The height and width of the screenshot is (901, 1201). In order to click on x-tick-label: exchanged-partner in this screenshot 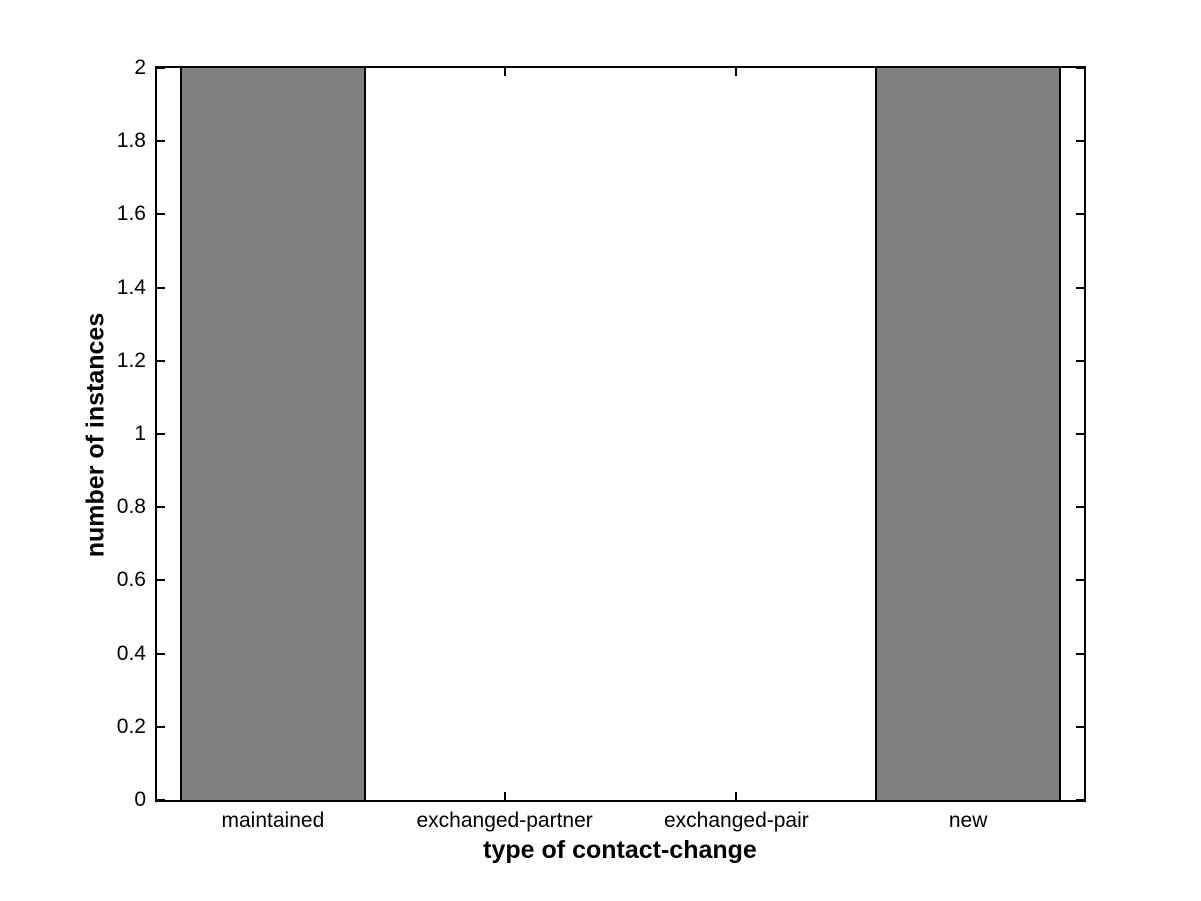, I will do `click(504, 820)`.